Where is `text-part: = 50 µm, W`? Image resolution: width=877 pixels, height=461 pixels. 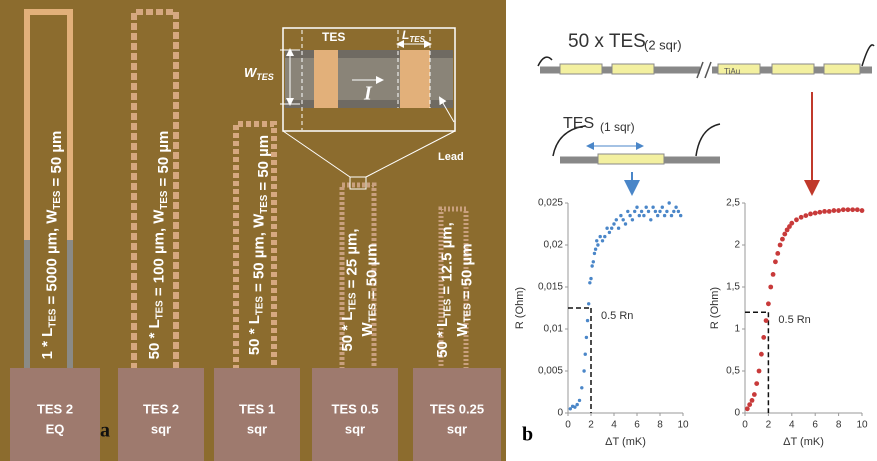 text-part: = 50 µm, W is located at coordinates (258, 254).